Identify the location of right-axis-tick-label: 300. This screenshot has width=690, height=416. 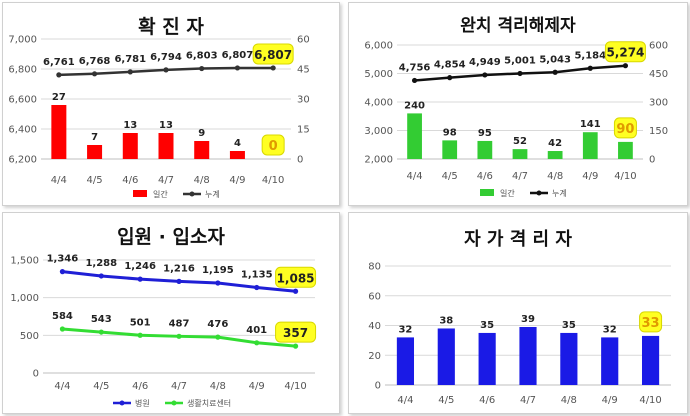
(658, 103).